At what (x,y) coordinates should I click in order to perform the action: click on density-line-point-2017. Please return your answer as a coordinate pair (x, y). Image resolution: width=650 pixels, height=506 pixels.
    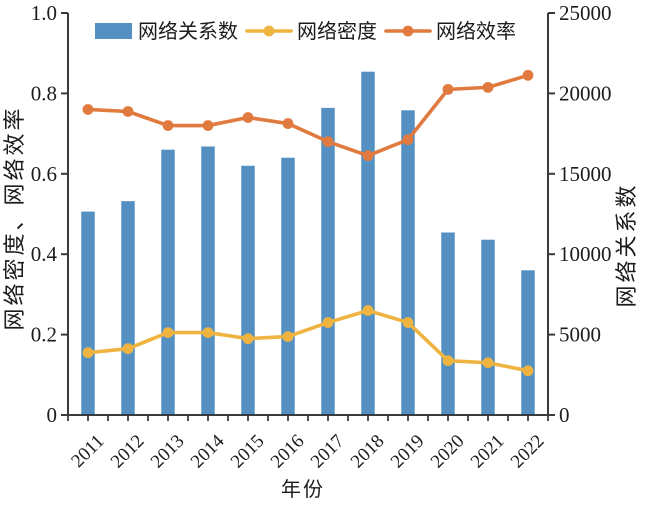
    Looking at the image, I should click on (328, 322).